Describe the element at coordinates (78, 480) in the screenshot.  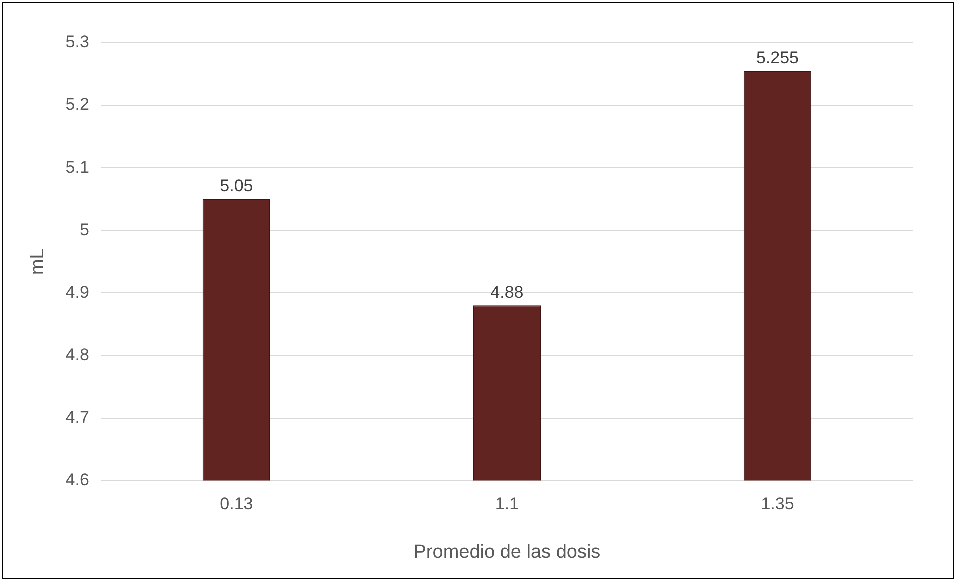
I see `y-tick-label: 4.6` at that location.